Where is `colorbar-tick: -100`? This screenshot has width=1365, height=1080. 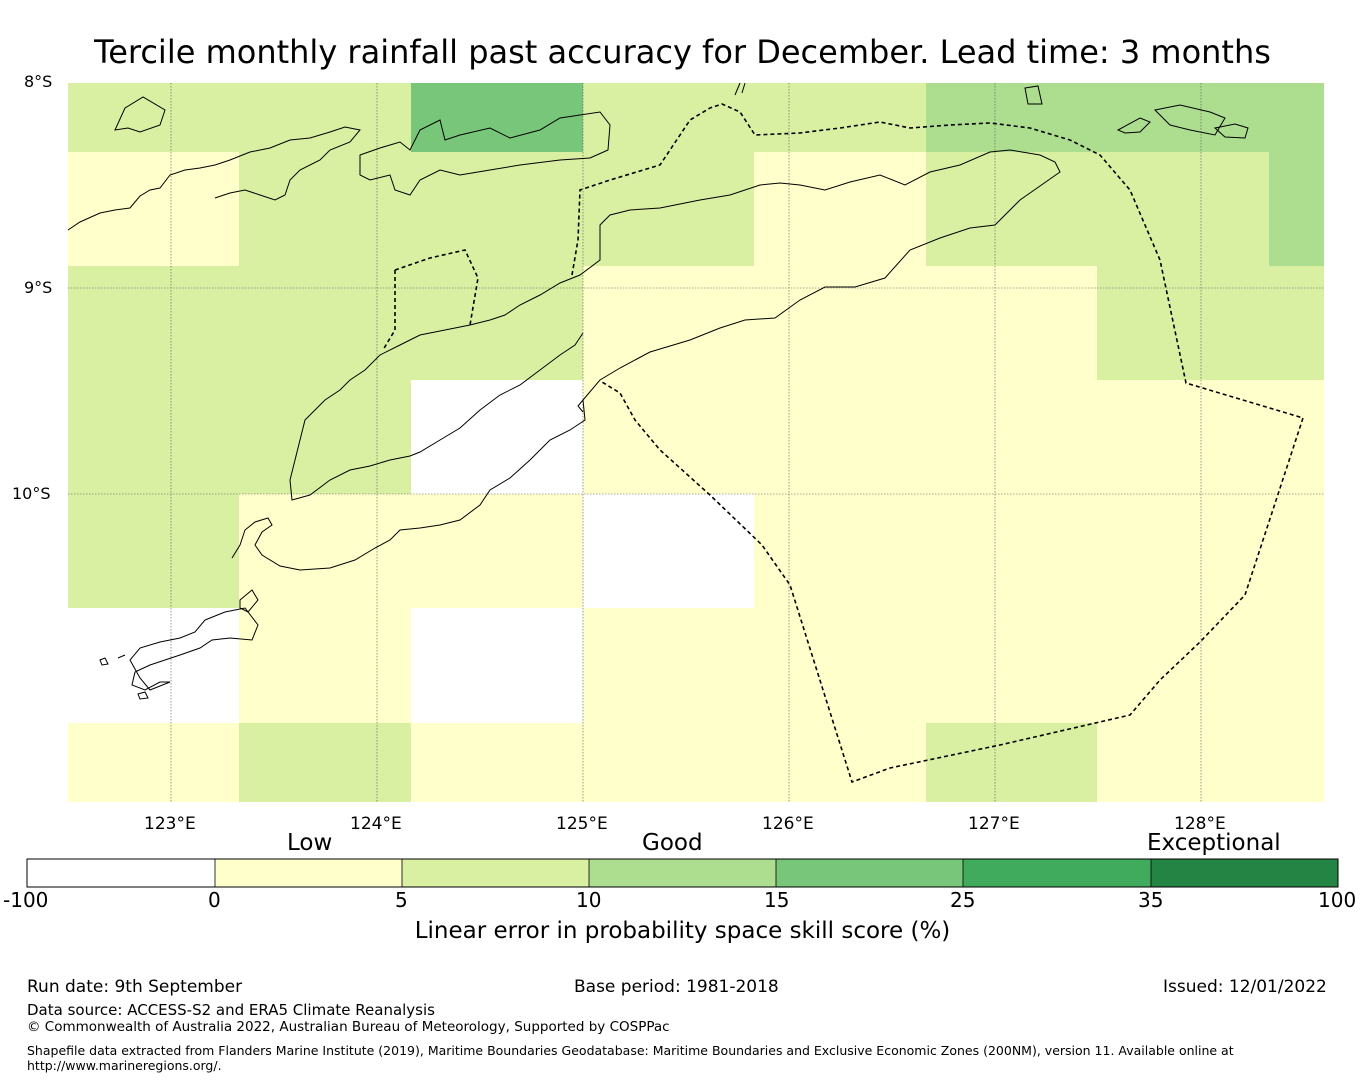
colorbar-tick: -100 is located at coordinates (26, 900).